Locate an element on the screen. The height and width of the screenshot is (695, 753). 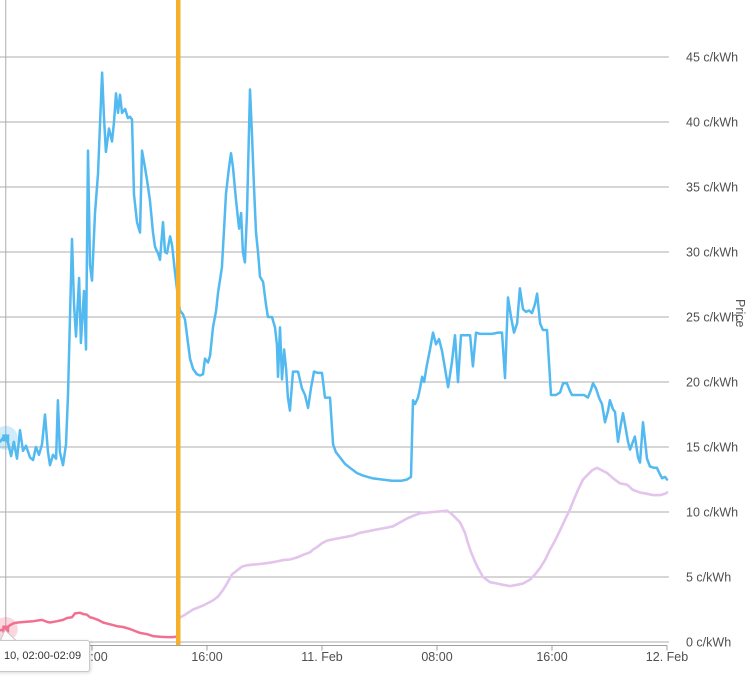
y-tick-label: 45 c/kWh is located at coordinates (712, 58).